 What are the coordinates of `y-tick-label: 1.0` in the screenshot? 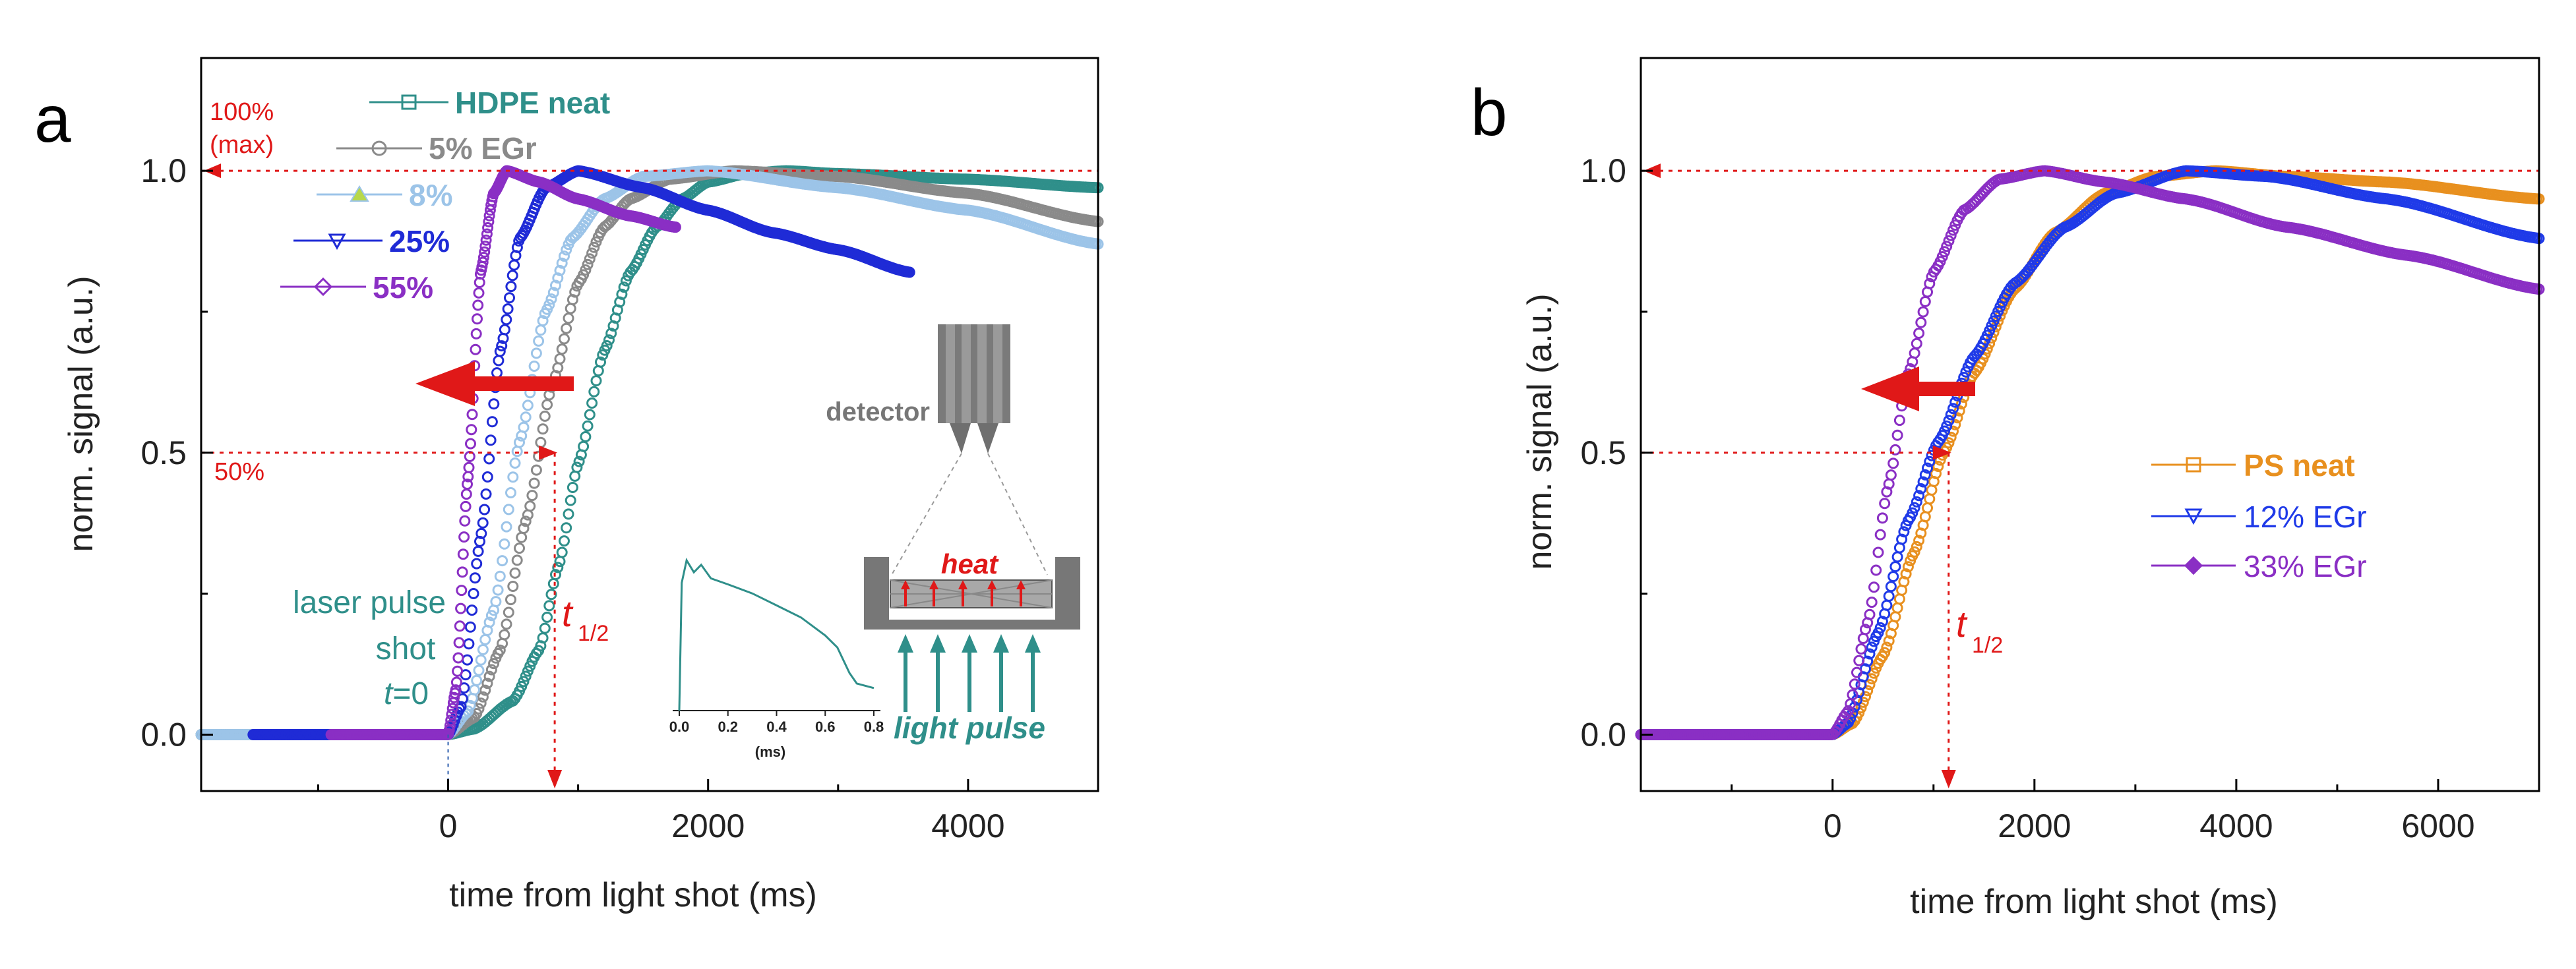 It's located at (163, 170).